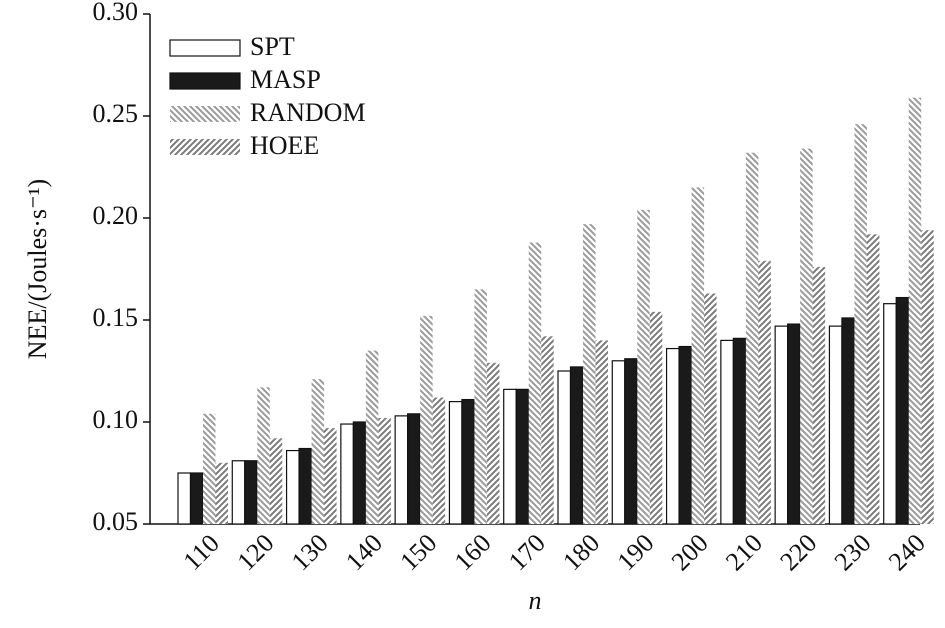 The image size is (945, 628). What do you see at coordinates (310, 552) in the screenshot?
I see `x-tick-label: 130` at bounding box center [310, 552].